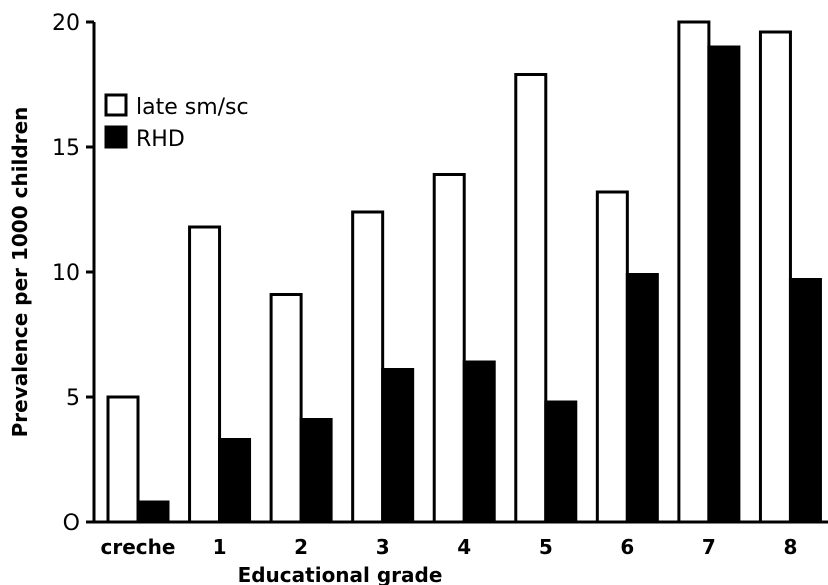 The width and height of the screenshot is (828, 585). I want to click on x-tick-label: 8, so click(790, 547).